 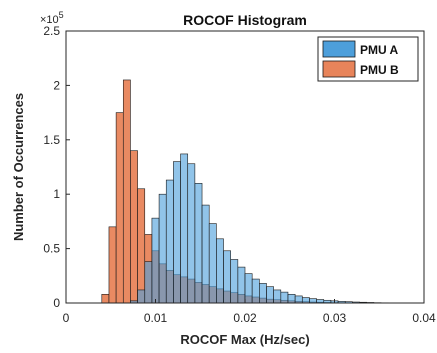 I want to click on x-tick-label: 0, so click(x=66, y=318).